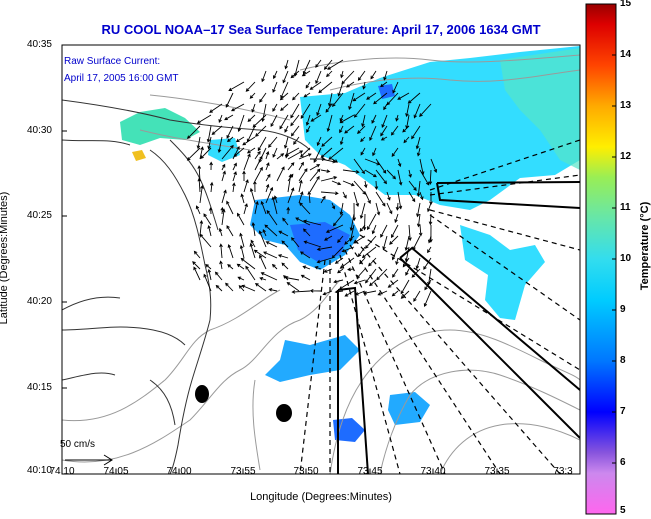  I want to click on xtick-label: 73:50, so click(306, 471).